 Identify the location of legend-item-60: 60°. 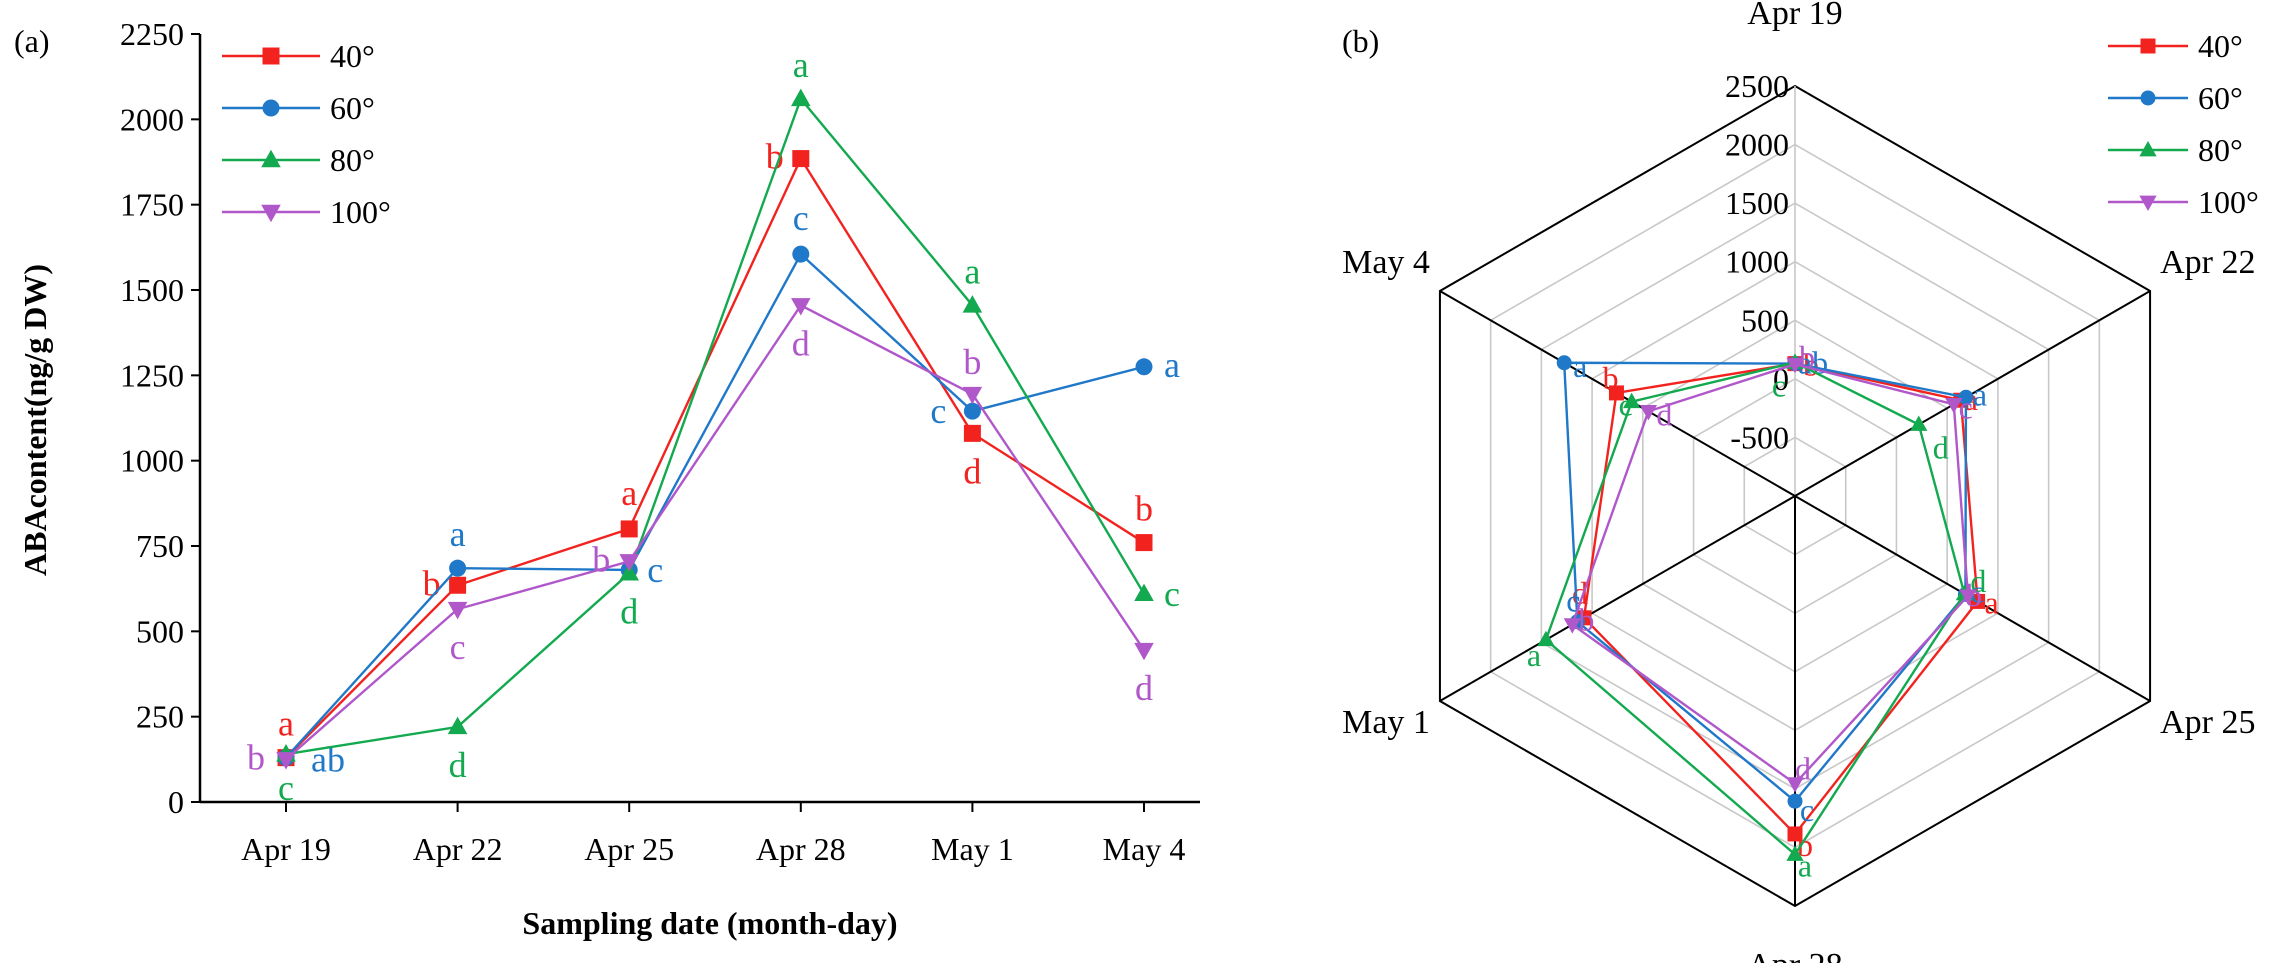
(298, 108).